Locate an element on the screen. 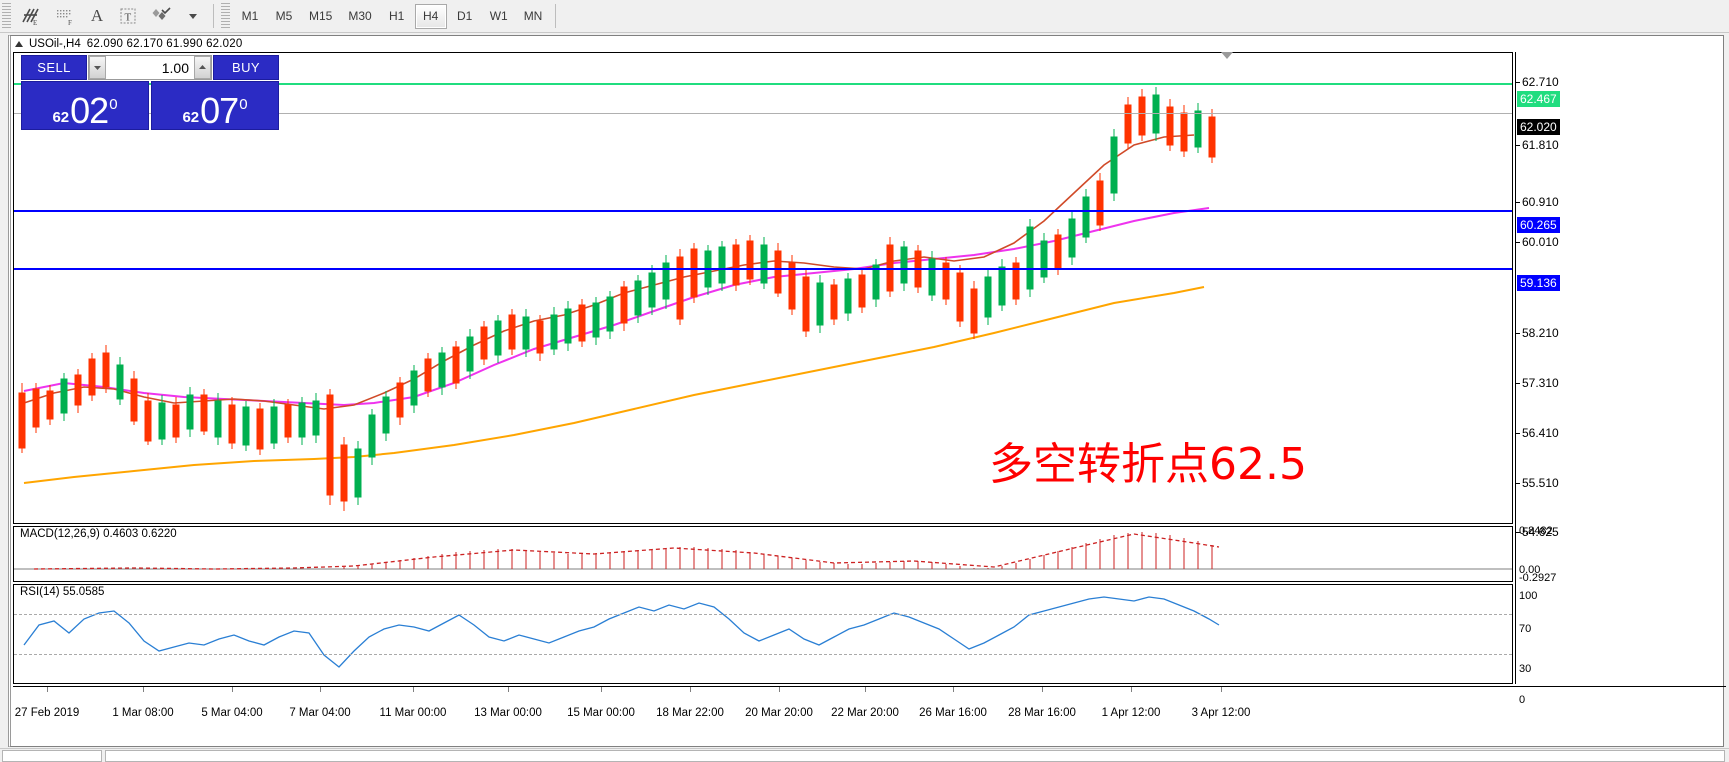 This screenshot has width=1729, height=762. time-label-12: 28 Mar 16:00 is located at coordinates (1042, 713).